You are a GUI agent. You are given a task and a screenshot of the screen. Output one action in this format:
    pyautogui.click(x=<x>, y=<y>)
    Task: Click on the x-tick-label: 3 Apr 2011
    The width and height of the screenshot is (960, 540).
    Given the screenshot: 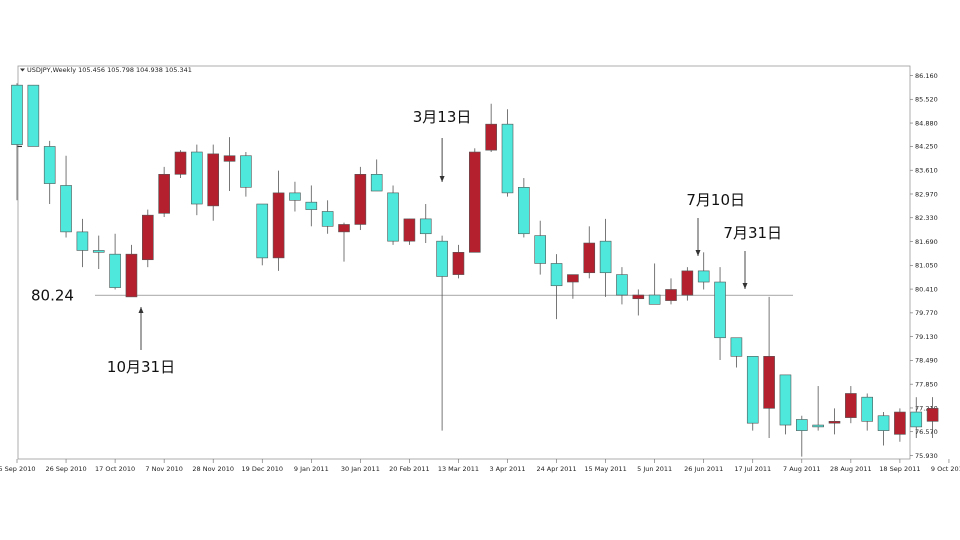 What is the action you would take?
    pyautogui.click(x=507, y=469)
    